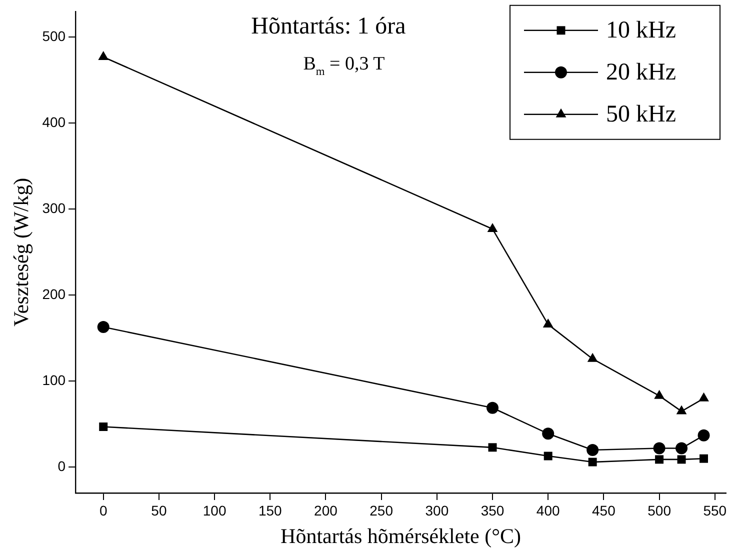 The image size is (738, 558). What do you see at coordinates (21, 252) in the screenshot?
I see `y-axis-title: Veszteség (W/kg)` at bounding box center [21, 252].